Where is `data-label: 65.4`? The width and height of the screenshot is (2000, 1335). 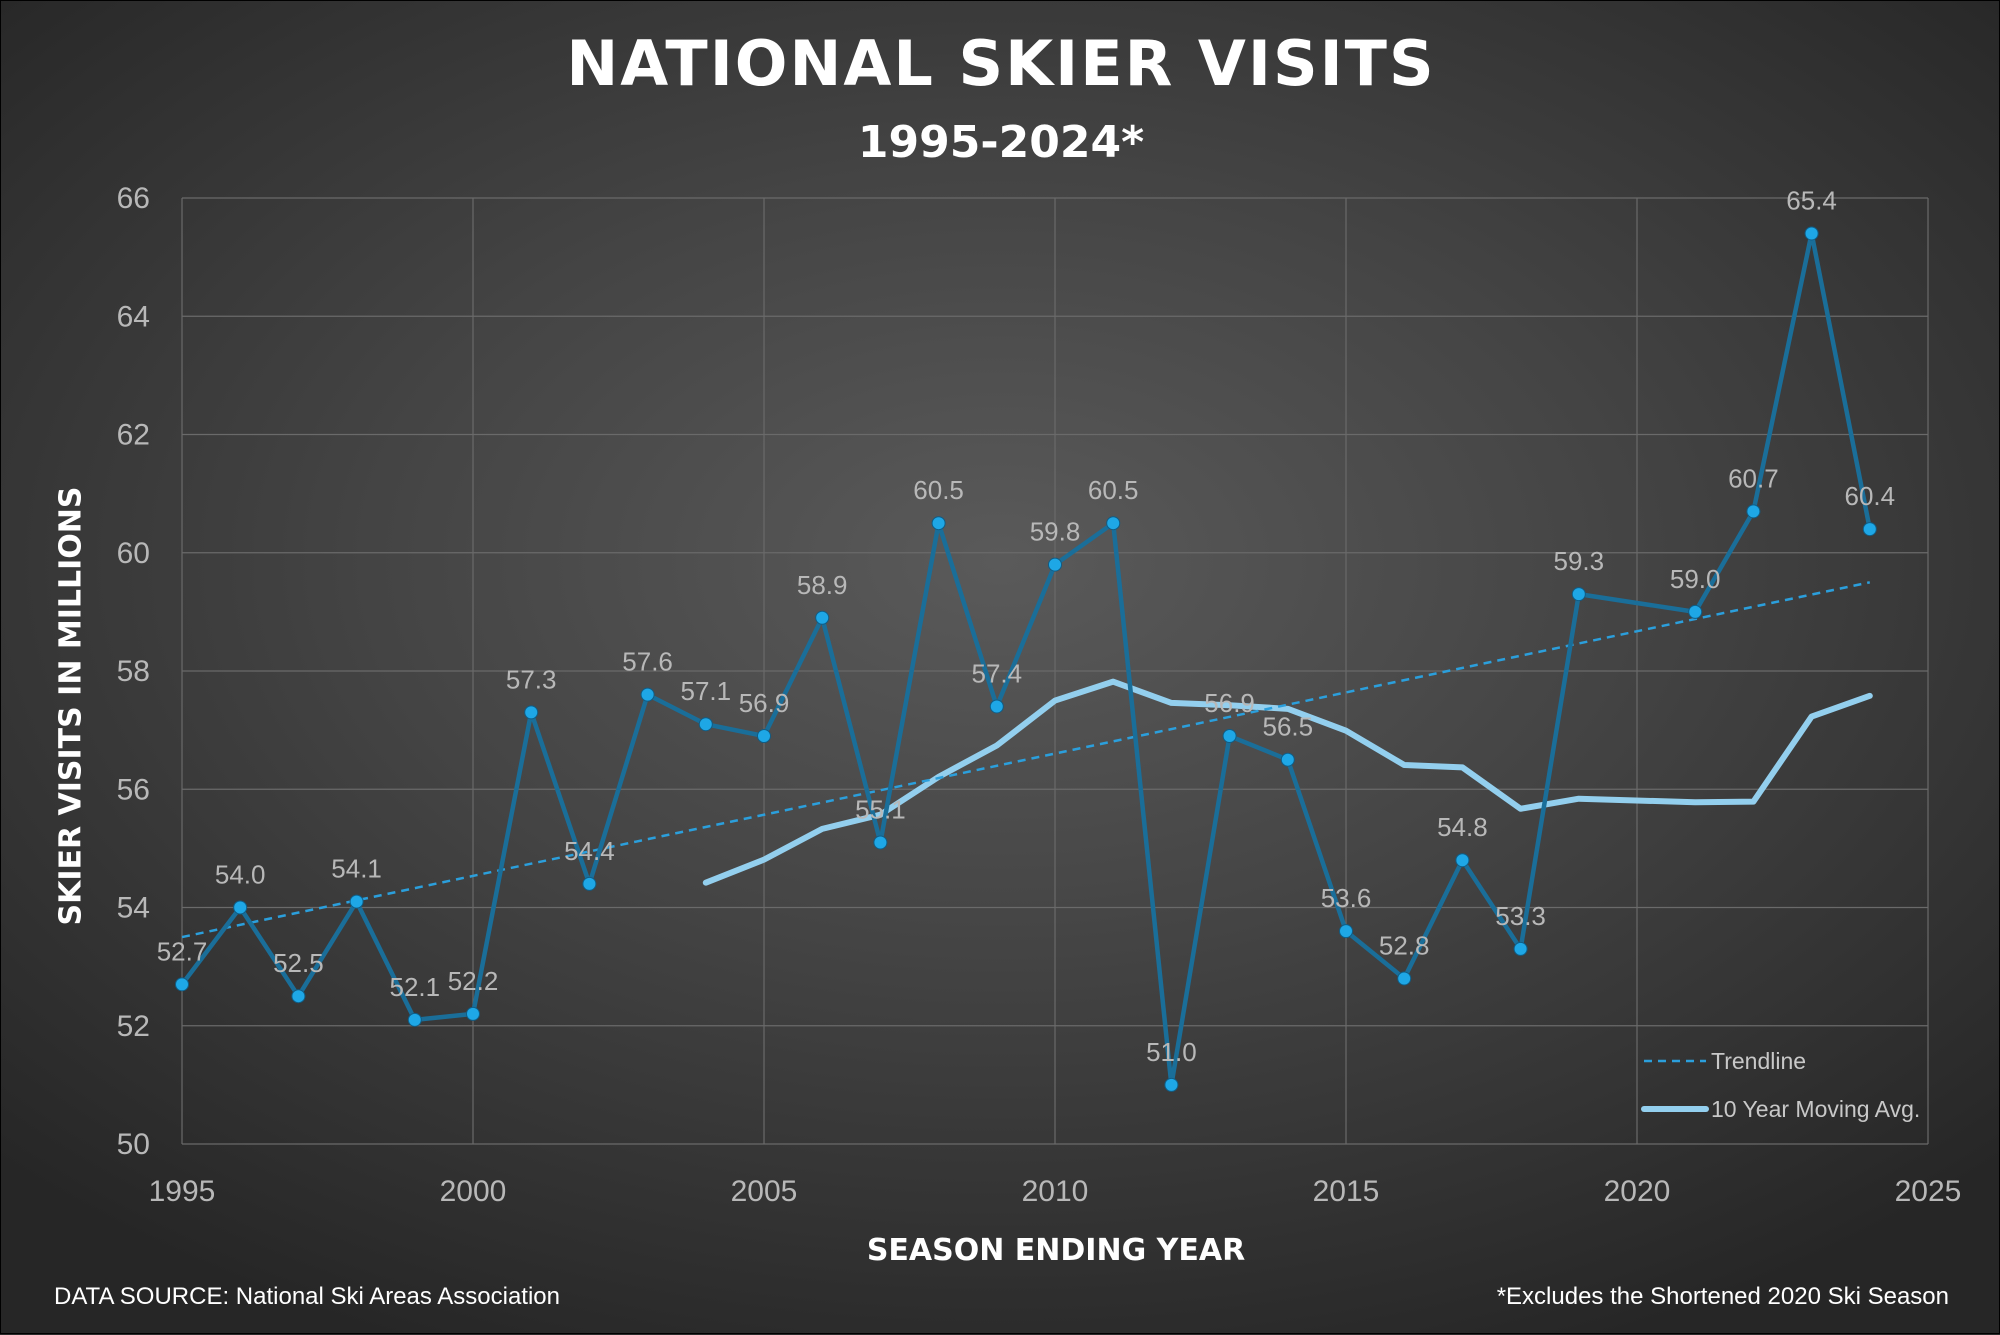
data-label: 65.4 is located at coordinates (1811, 200).